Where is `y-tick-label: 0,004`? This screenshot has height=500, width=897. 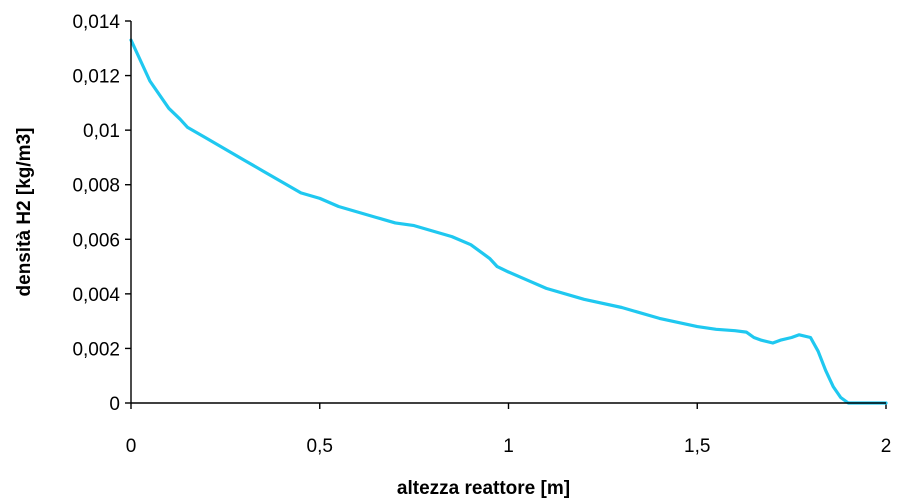
y-tick-label: 0,004 is located at coordinates (96, 295).